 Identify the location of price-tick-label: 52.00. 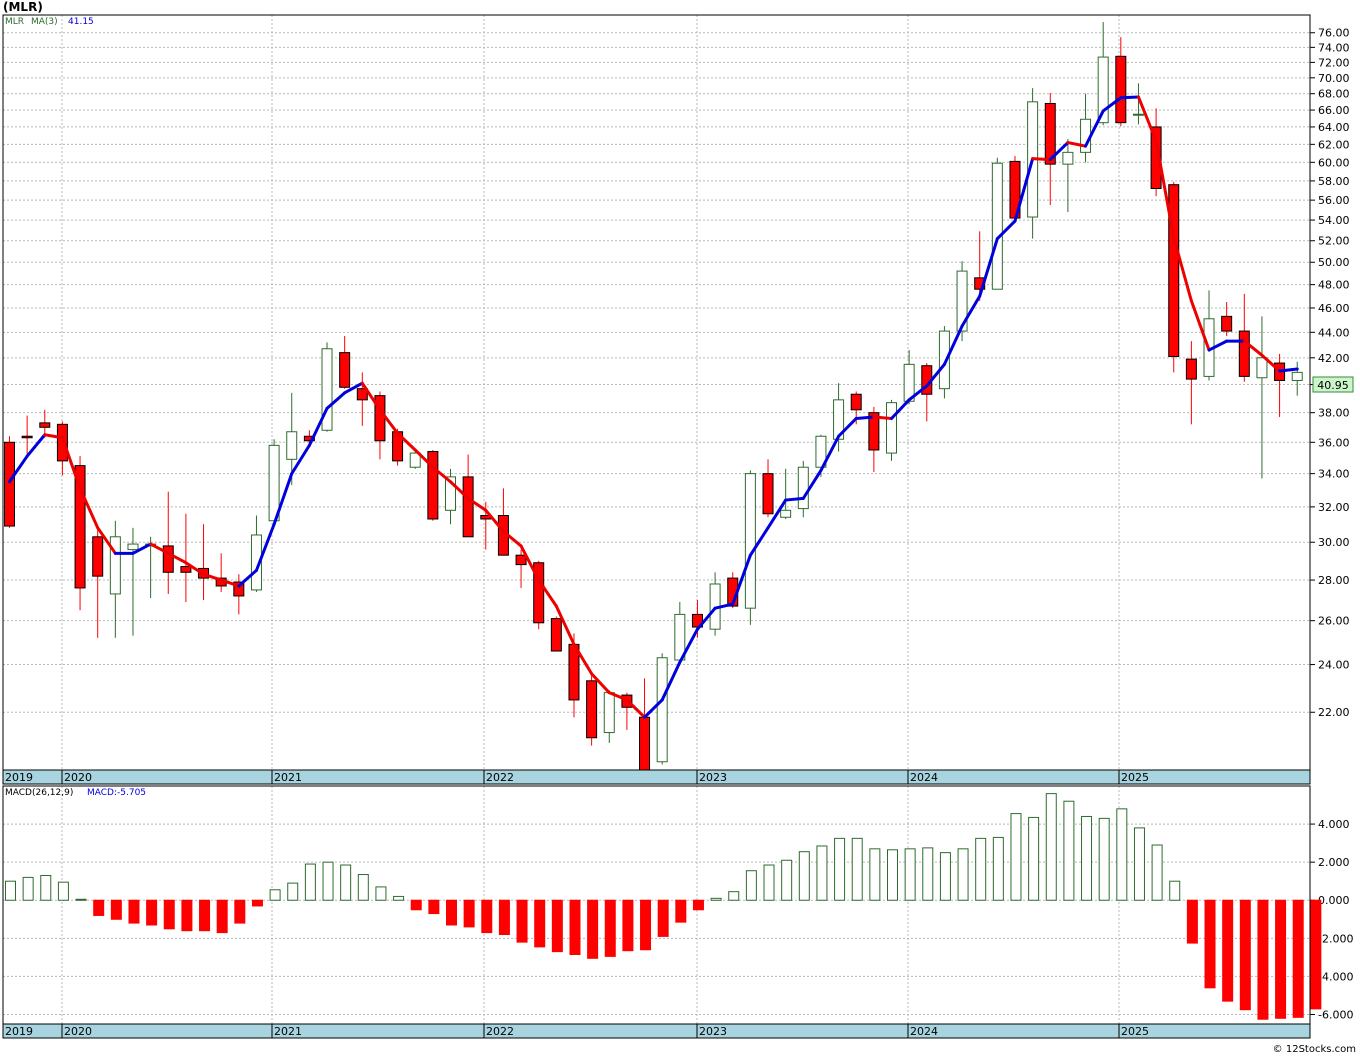
(1334, 241).